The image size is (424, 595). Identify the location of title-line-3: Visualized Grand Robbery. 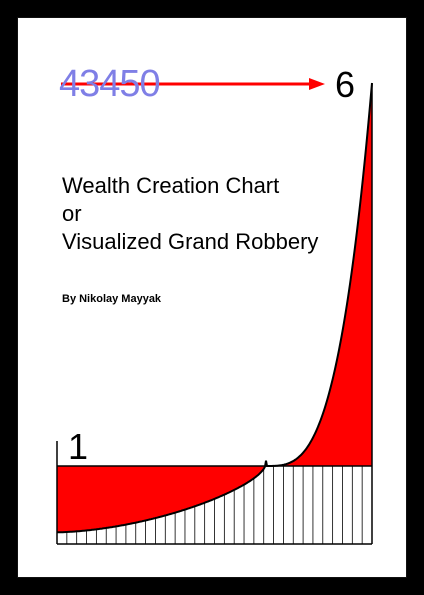
(190, 241).